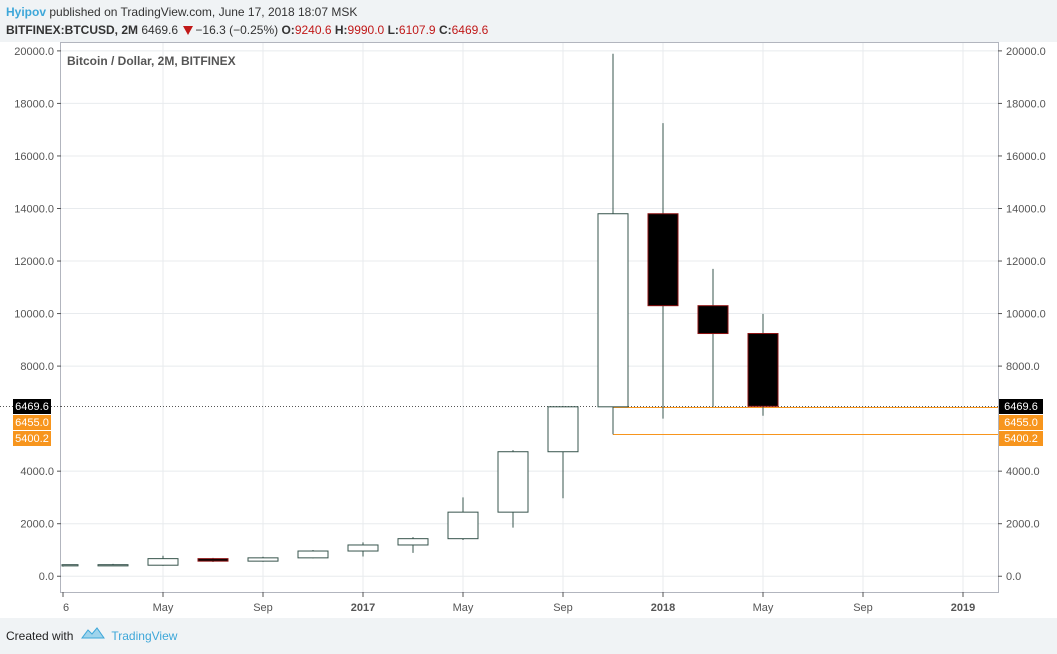 The height and width of the screenshot is (654, 1057). Describe the element at coordinates (417, 30) in the screenshot. I see `low-value: 6107.9` at that location.